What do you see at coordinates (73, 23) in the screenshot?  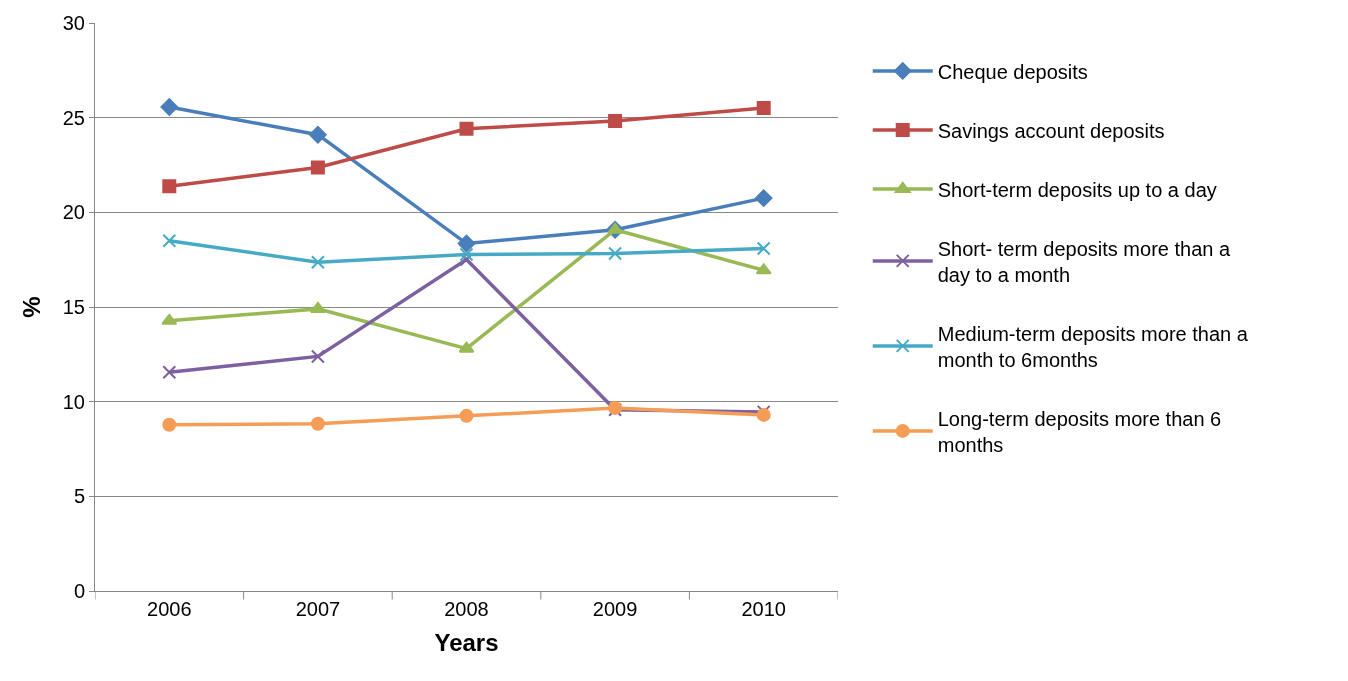 I see `y-tick-label: 30` at bounding box center [73, 23].